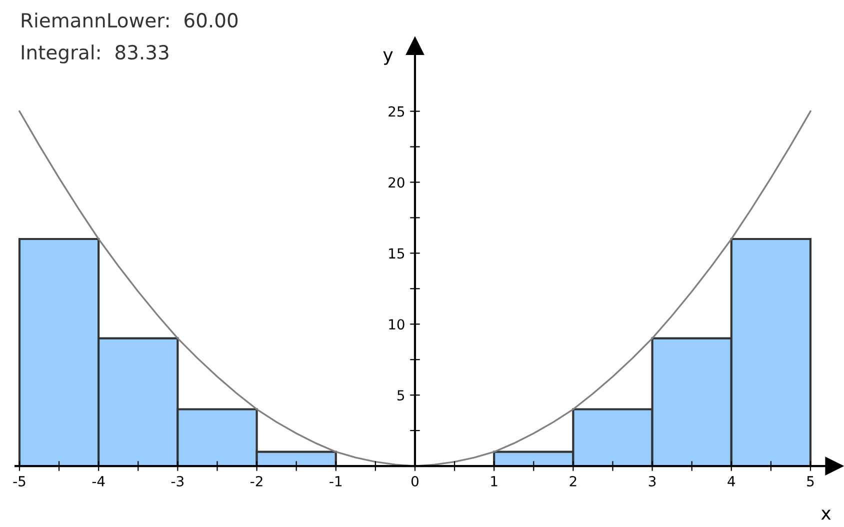 This screenshot has height=527, width=844. What do you see at coordinates (98, 481) in the screenshot?
I see `x-tick-label: -4` at bounding box center [98, 481].